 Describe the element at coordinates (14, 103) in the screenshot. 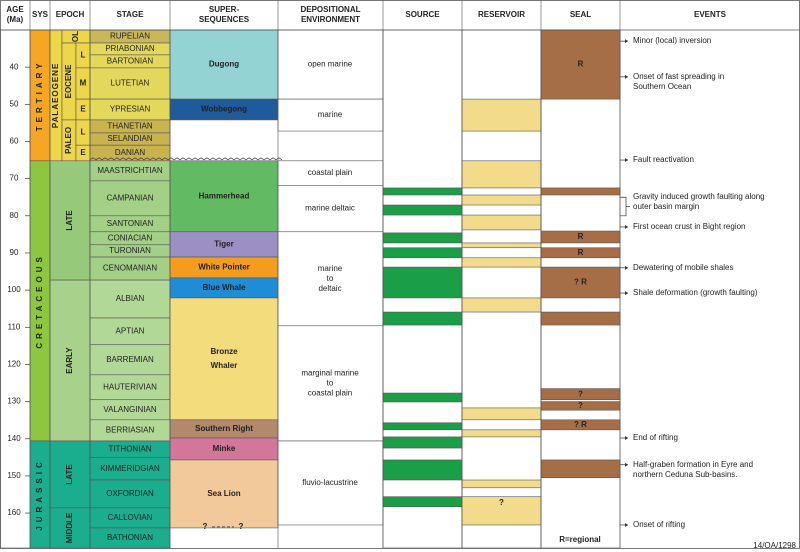

I see `age-tick-label: 50` at that location.